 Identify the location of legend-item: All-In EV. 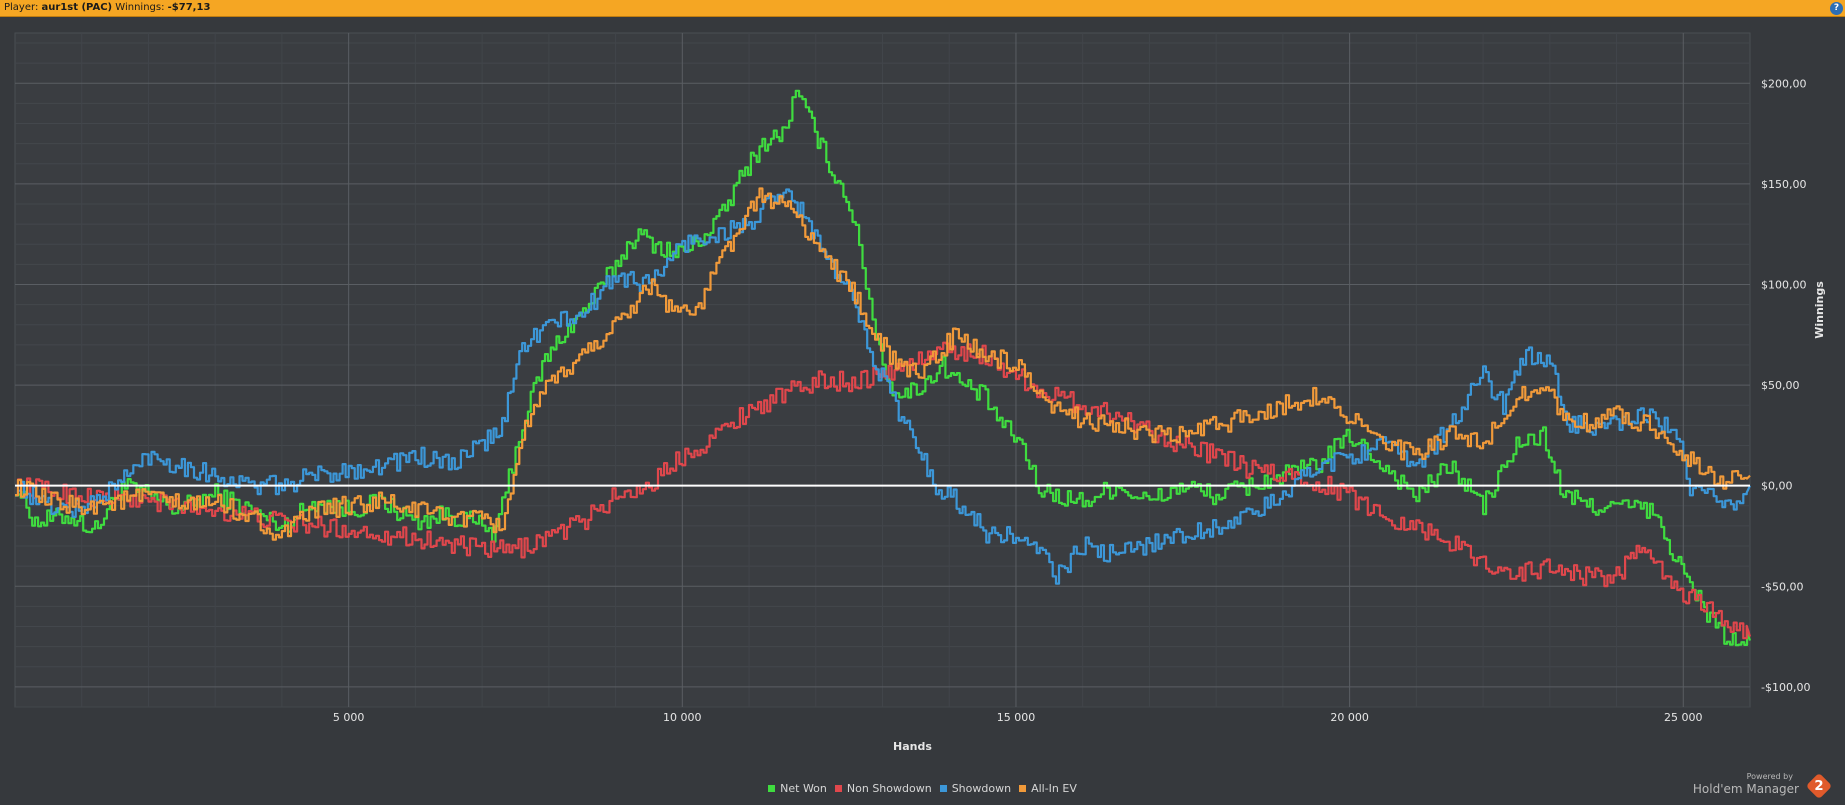
(1048, 788).